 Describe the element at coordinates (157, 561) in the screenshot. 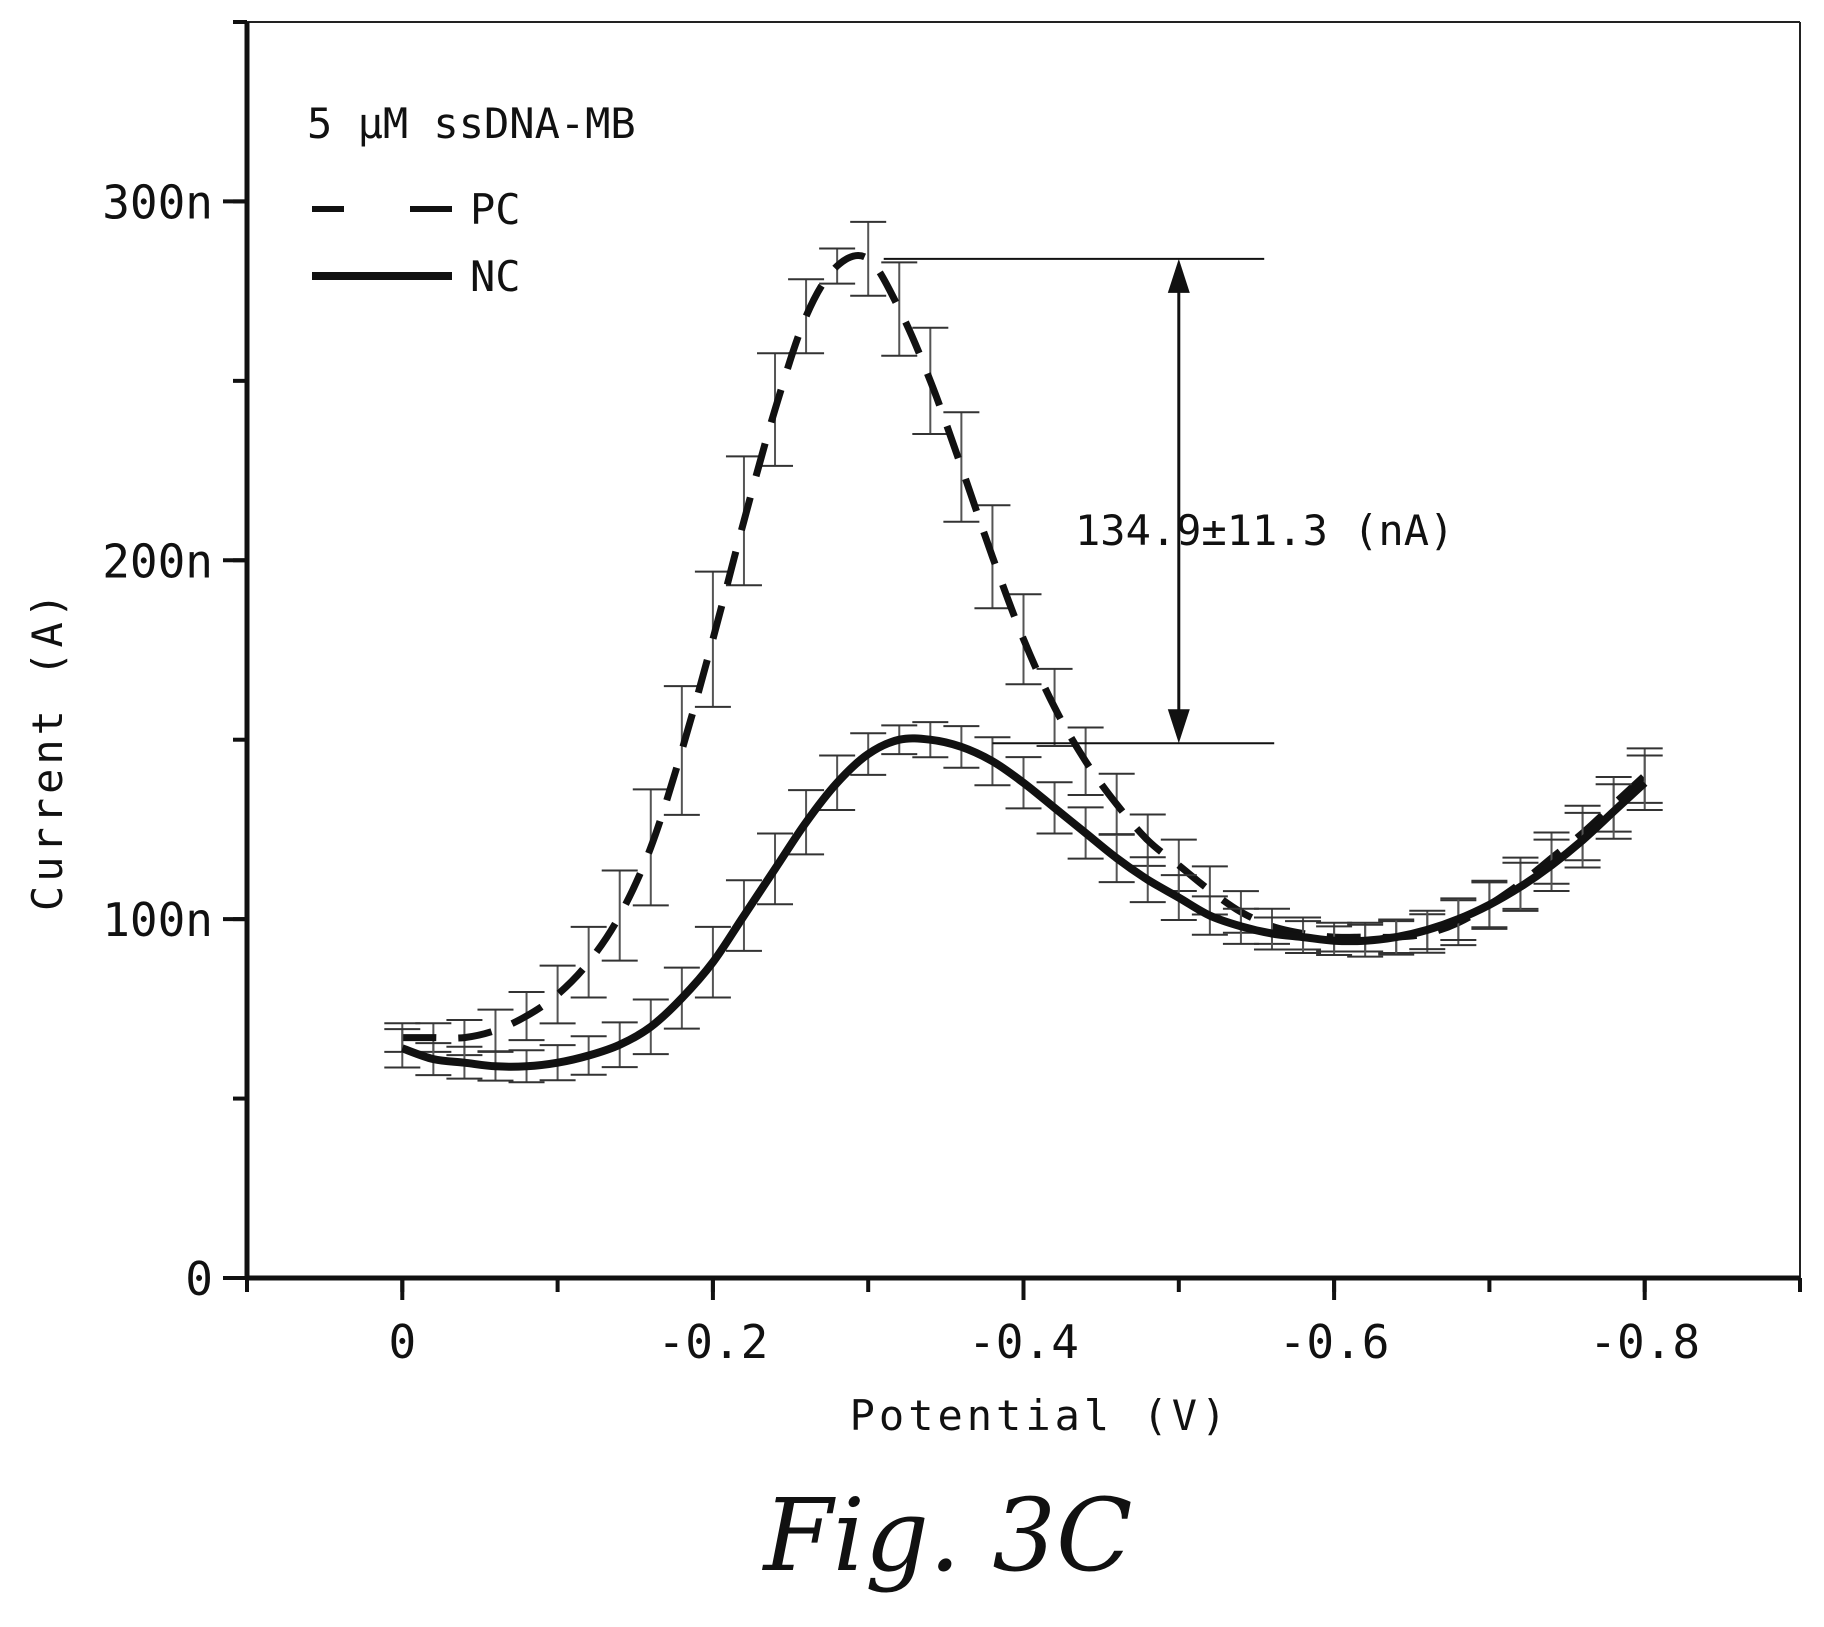

I see `y-tick-label: 200n` at that location.